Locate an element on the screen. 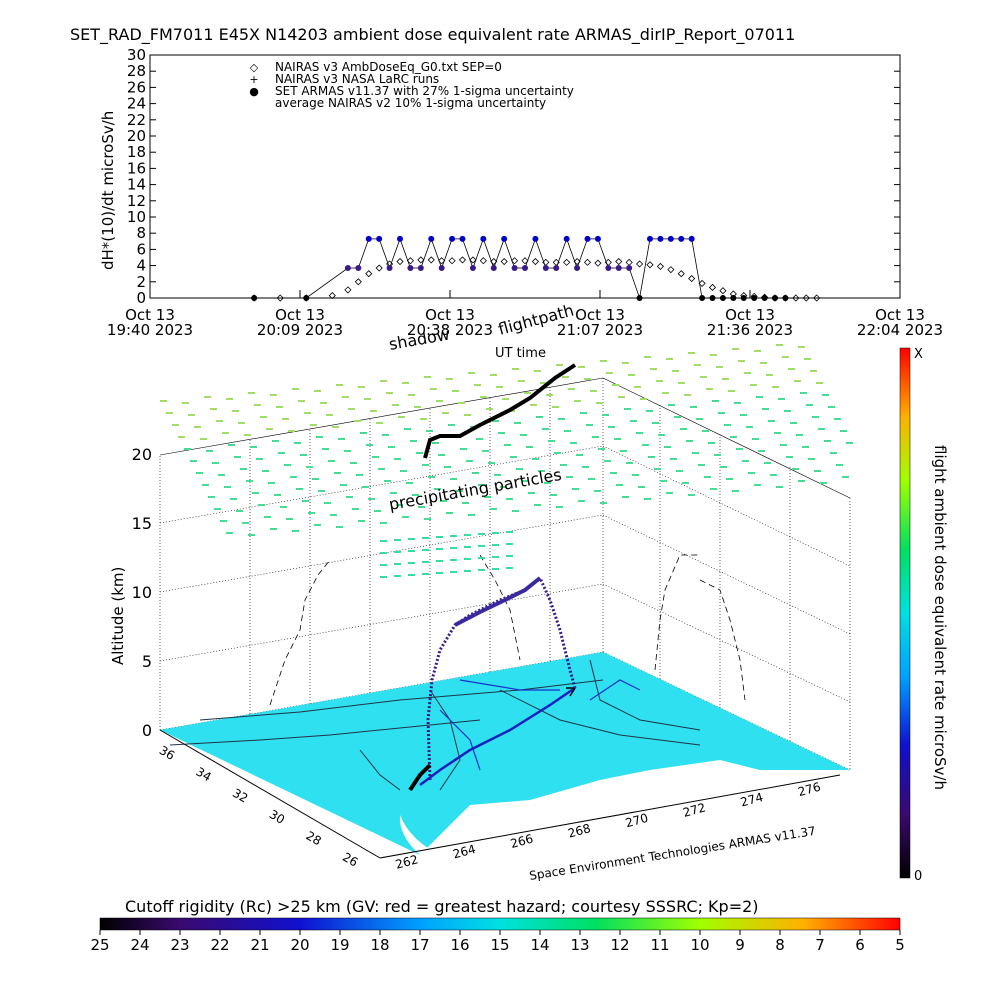  map-surface is located at coordinates (505, 753).